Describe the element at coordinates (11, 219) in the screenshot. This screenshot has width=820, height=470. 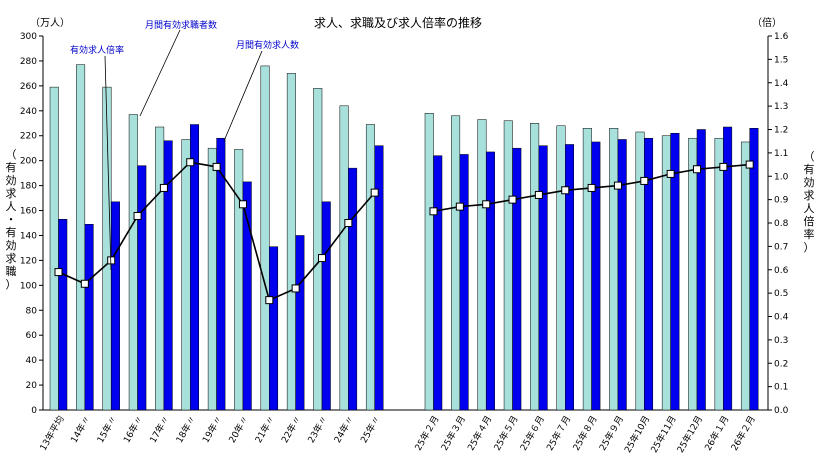
I see `left-axis-title-char: ・` at that location.